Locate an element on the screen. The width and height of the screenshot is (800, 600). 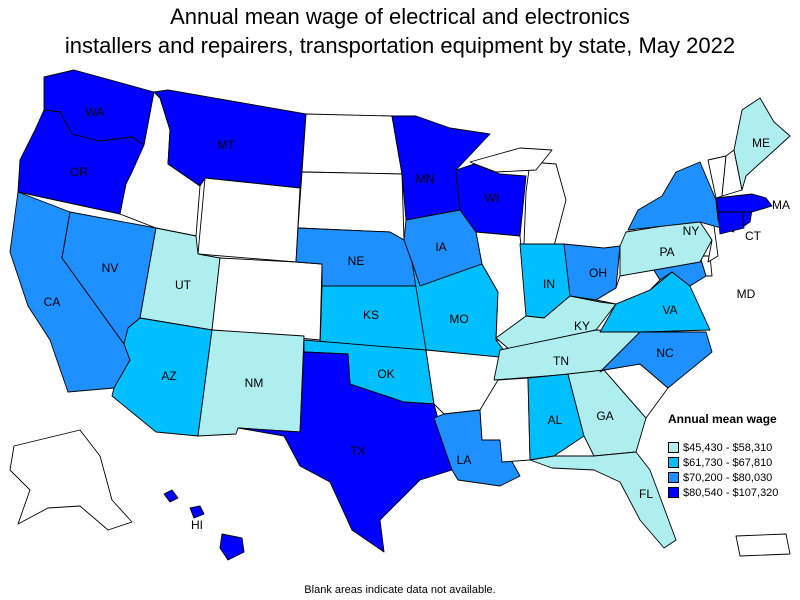
state-mt is located at coordinates (230, 139).